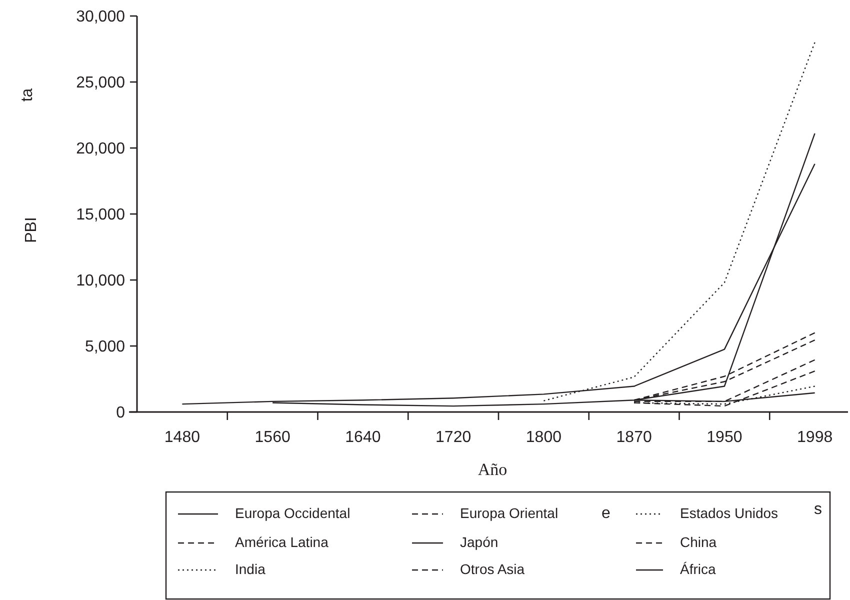 Image resolution: width=850 pixels, height=600 pixels. I want to click on text: e, so click(606, 513).